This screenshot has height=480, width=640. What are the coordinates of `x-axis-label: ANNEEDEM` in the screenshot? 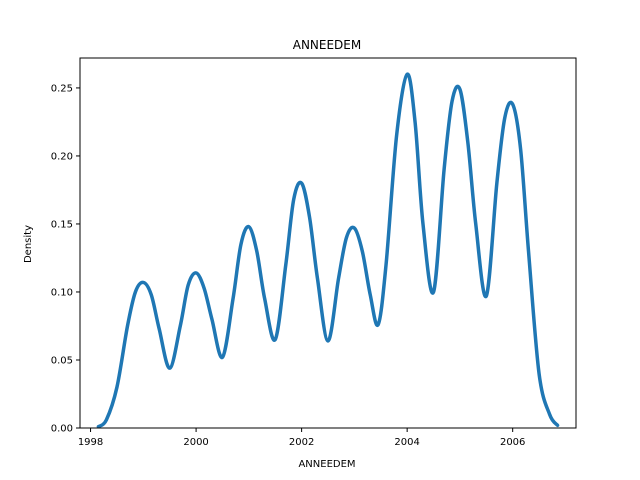 It's located at (326, 464).